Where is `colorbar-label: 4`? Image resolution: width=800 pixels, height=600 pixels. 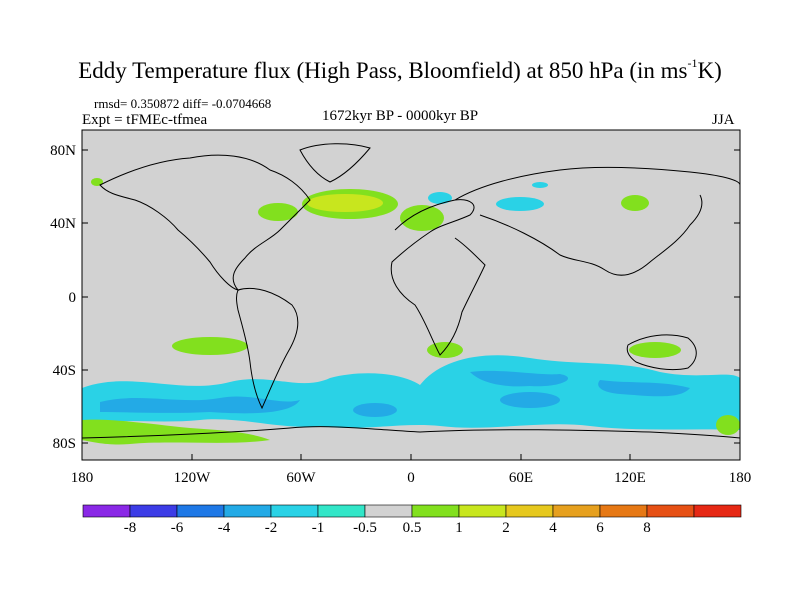
colorbar-label: 4 is located at coordinates (553, 528).